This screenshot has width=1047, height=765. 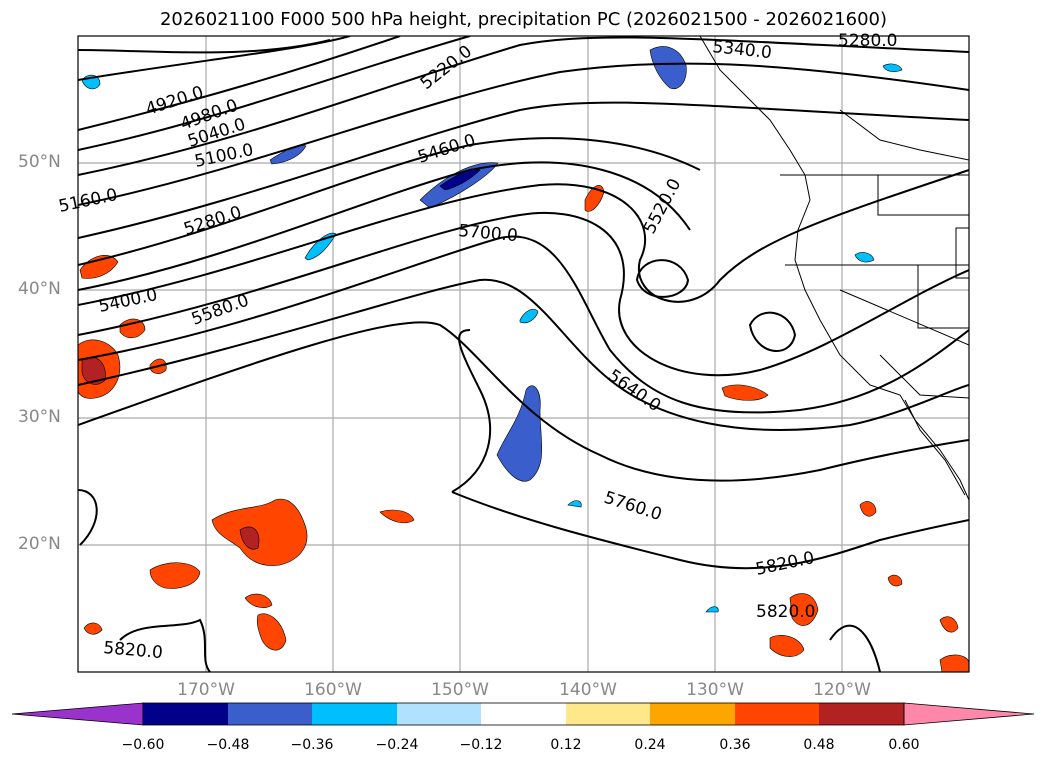 I want to click on colorbar-extend-left, so click(x=77, y=714).